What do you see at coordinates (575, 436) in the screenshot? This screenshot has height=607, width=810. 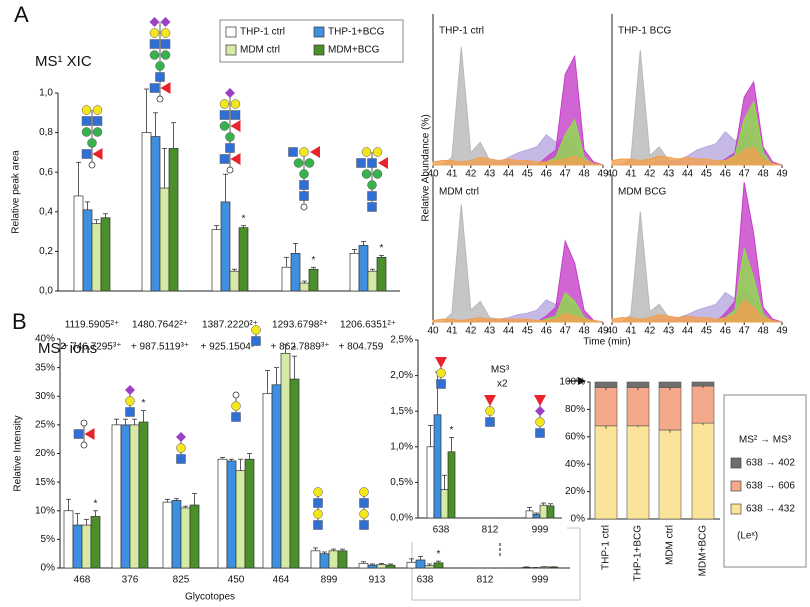 I see `y-tick-label: 60%` at bounding box center [575, 436].